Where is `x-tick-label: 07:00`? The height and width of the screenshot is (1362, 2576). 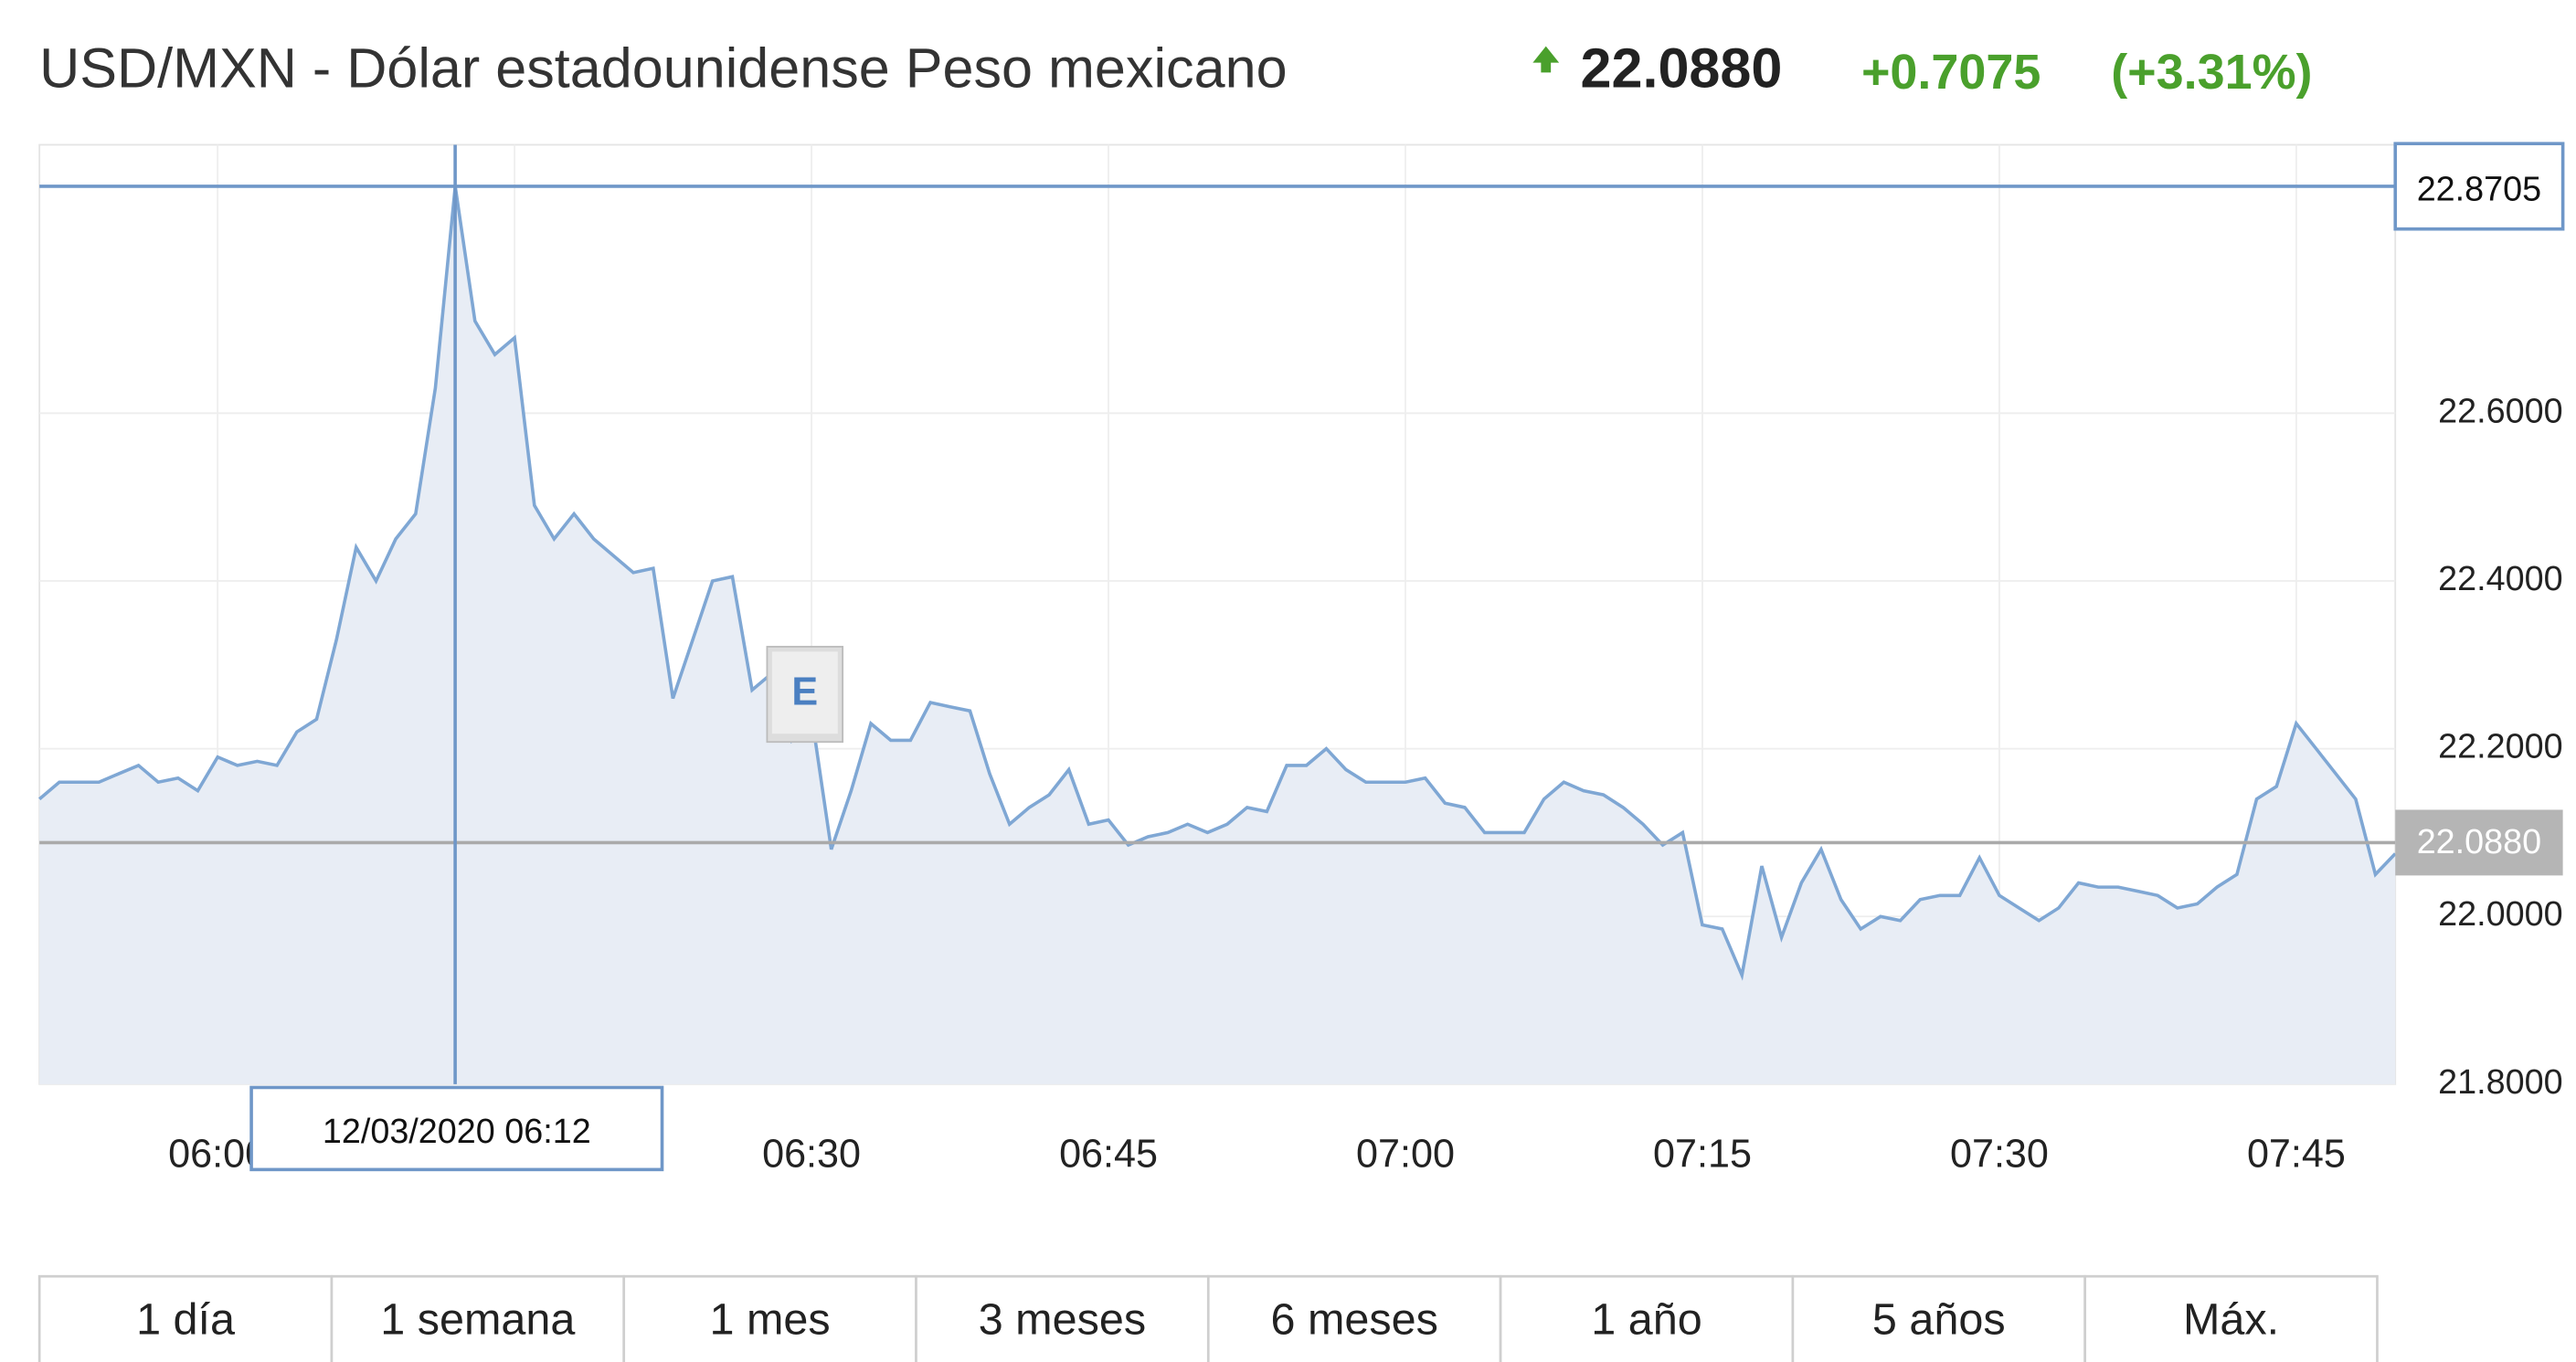 x-tick-label: 07:00 is located at coordinates (1405, 1154).